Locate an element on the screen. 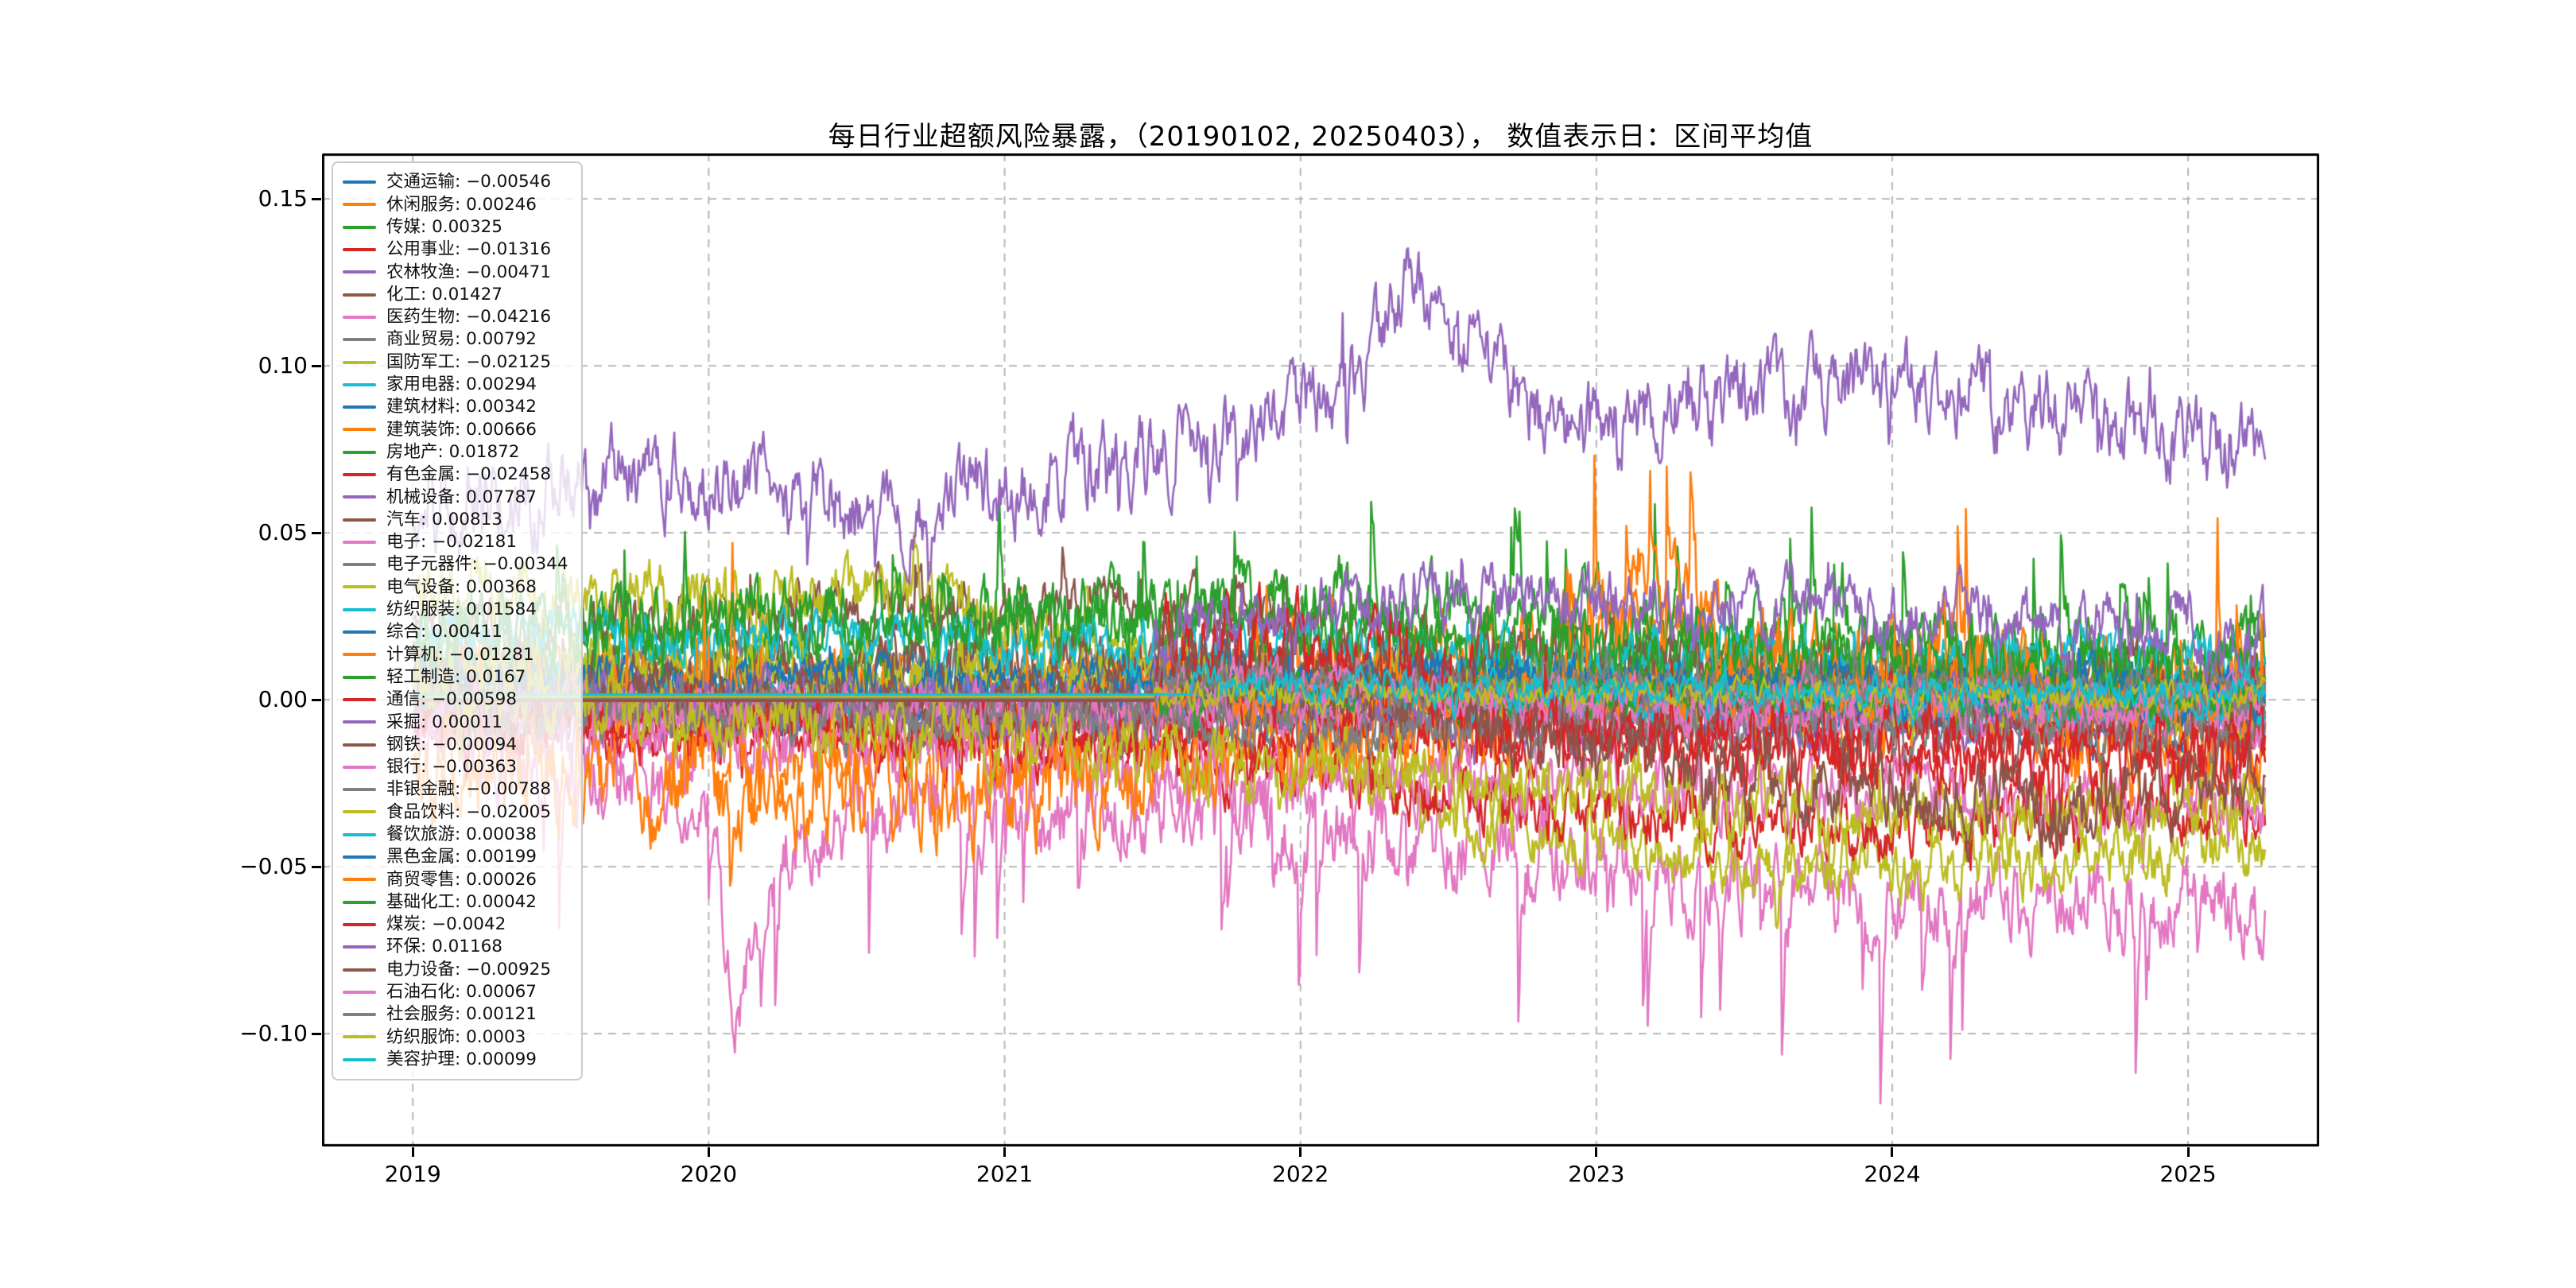 The image size is (2576, 1288). legend-item: 综合: 0.00411 is located at coordinates (456, 632).